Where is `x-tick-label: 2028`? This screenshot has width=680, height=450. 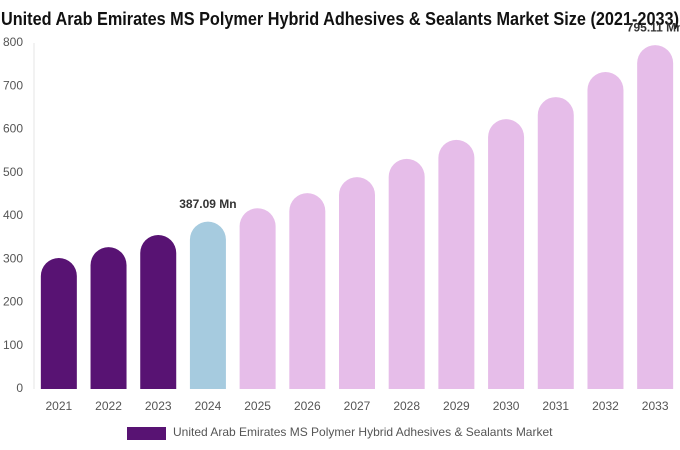
x-tick-label: 2028 is located at coordinates (406, 406).